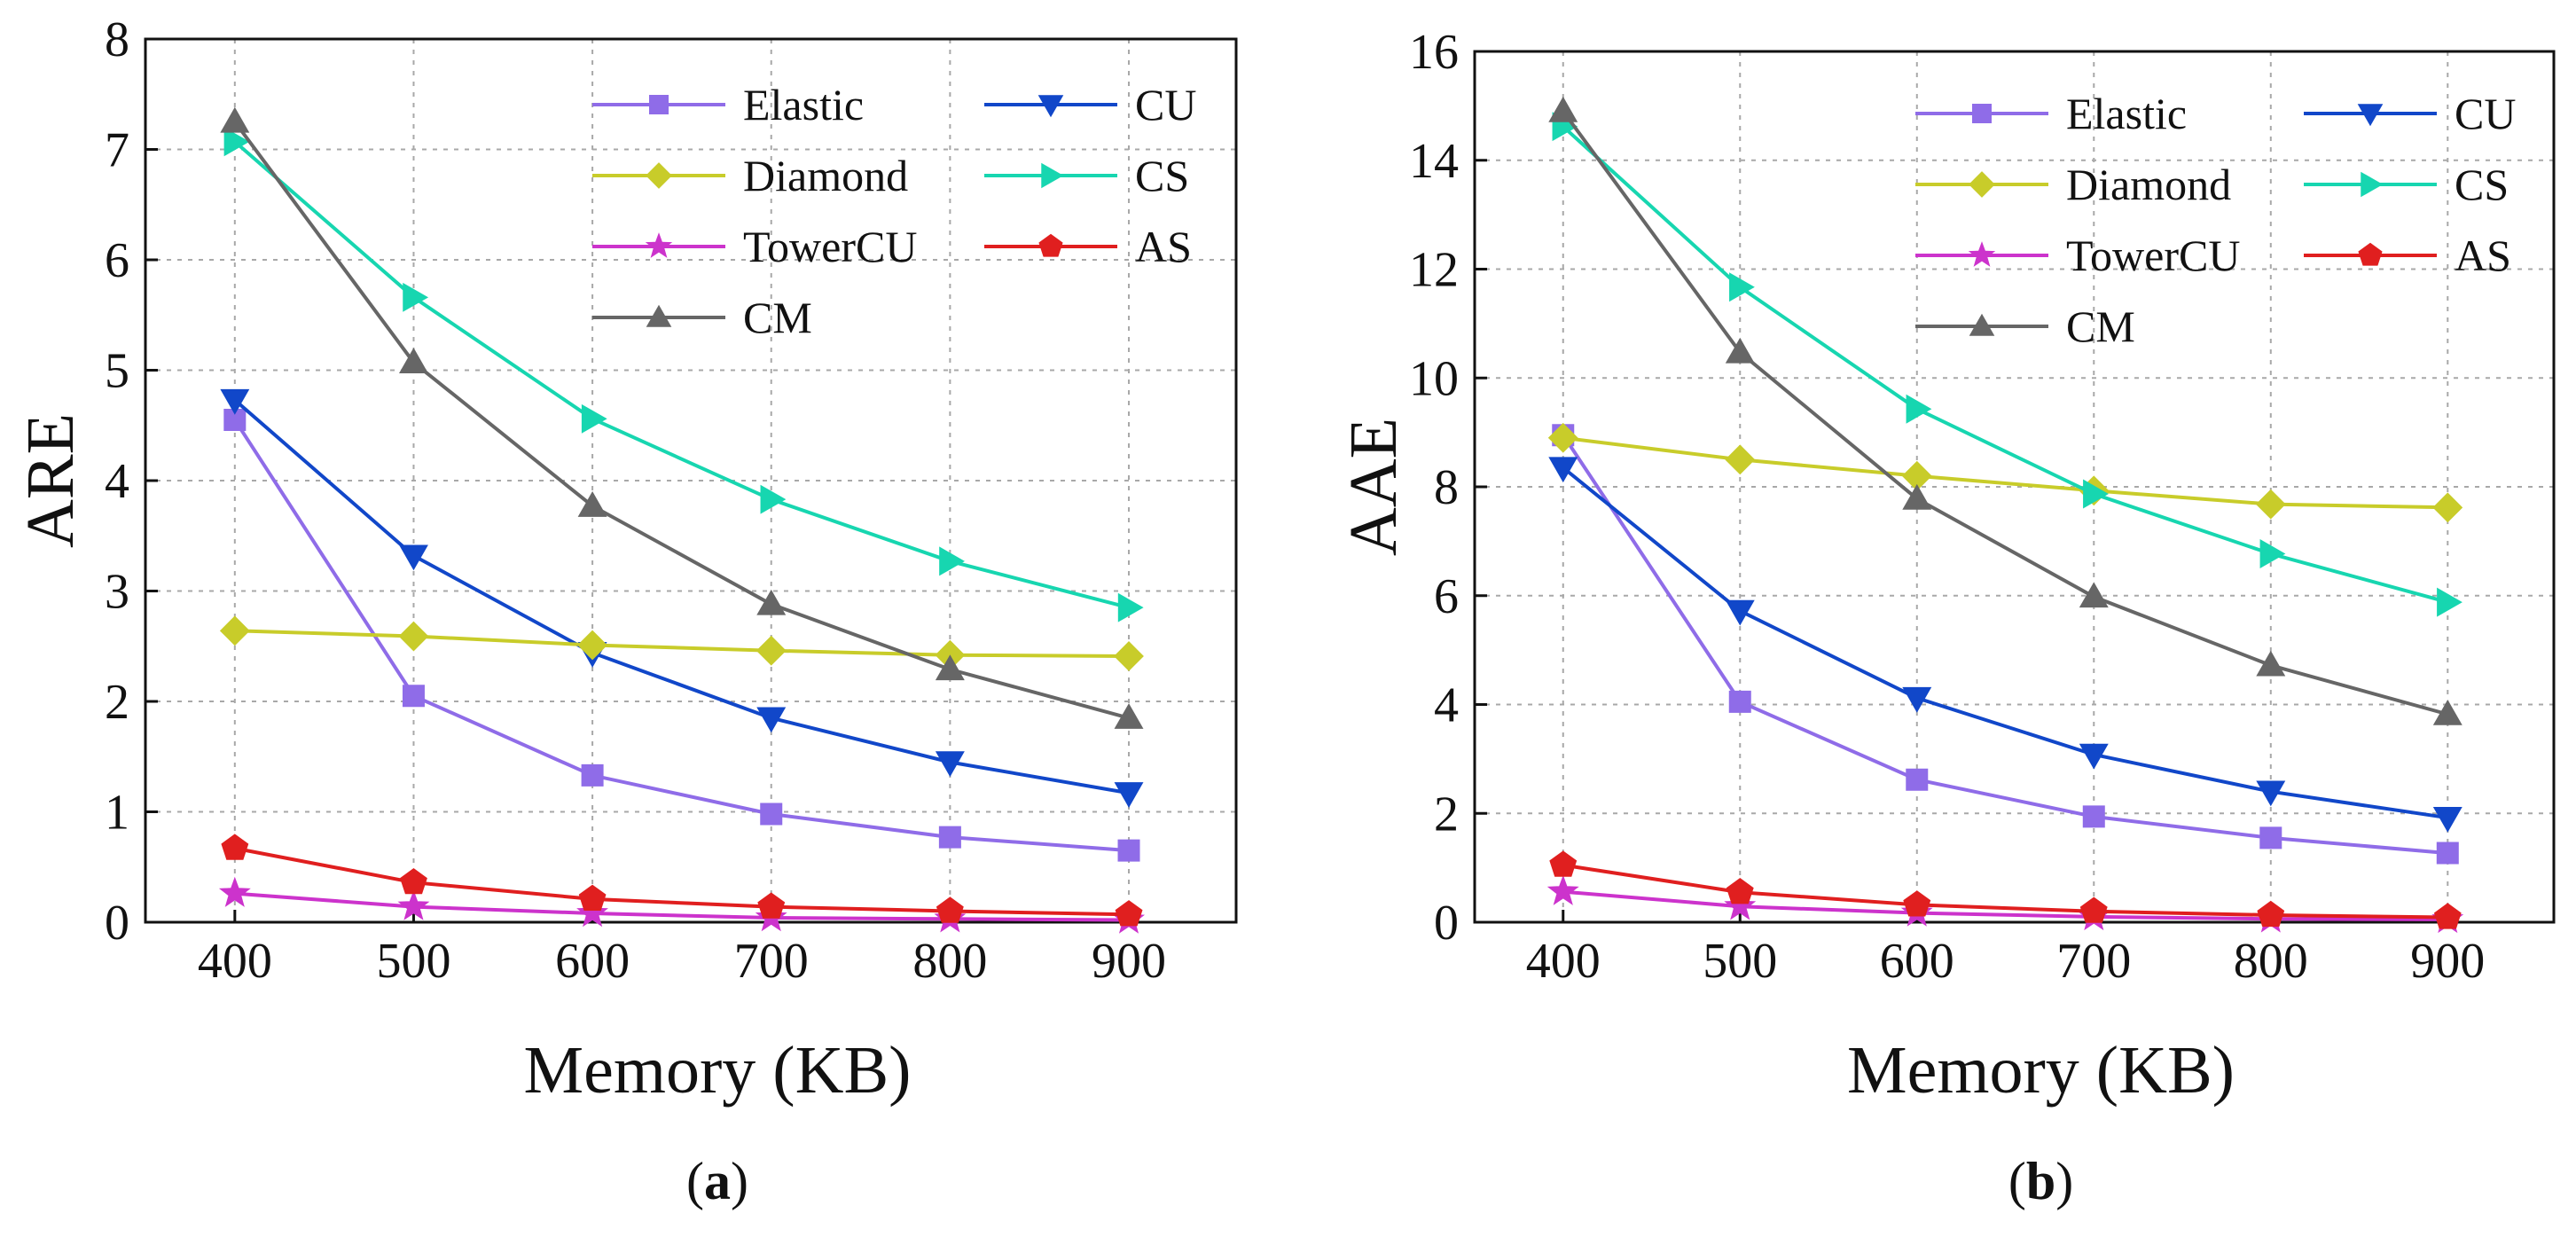 The image size is (2576, 1237). What do you see at coordinates (717, 1181) in the screenshot?
I see `panel-label: (a)` at bounding box center [717, 1181].